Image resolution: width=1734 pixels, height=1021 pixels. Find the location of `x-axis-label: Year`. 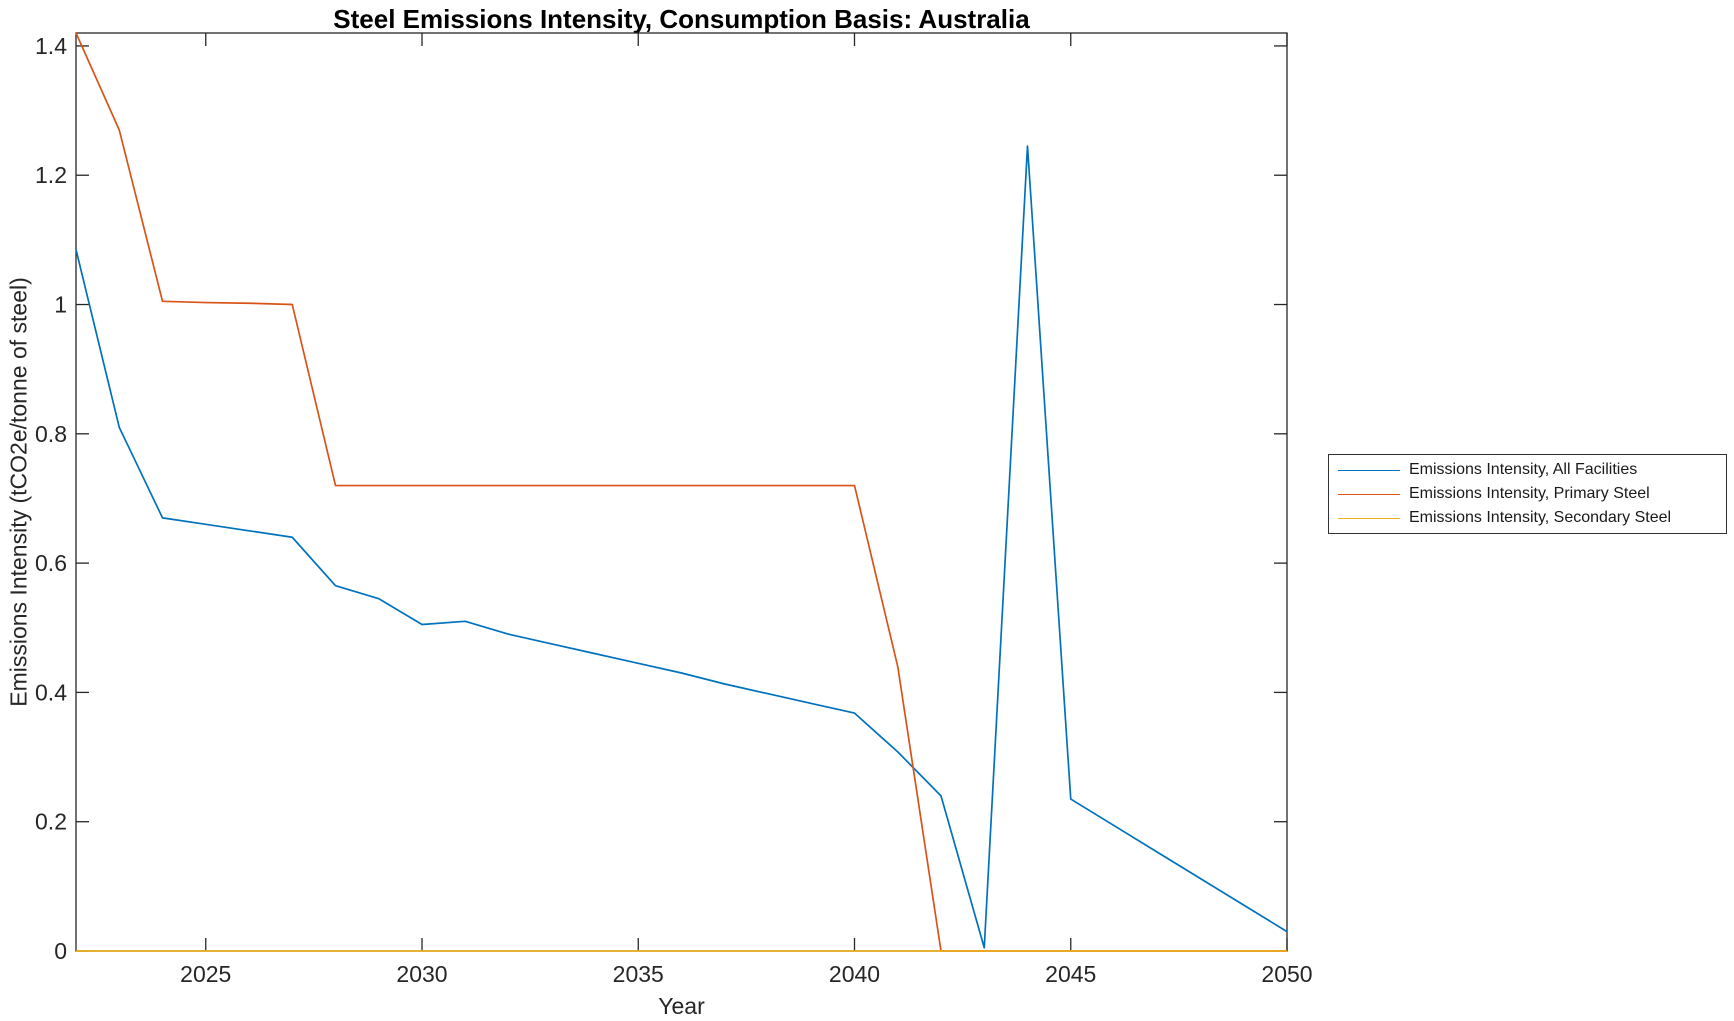

x-axis-label: Year is located at coordinates (681, 1006).